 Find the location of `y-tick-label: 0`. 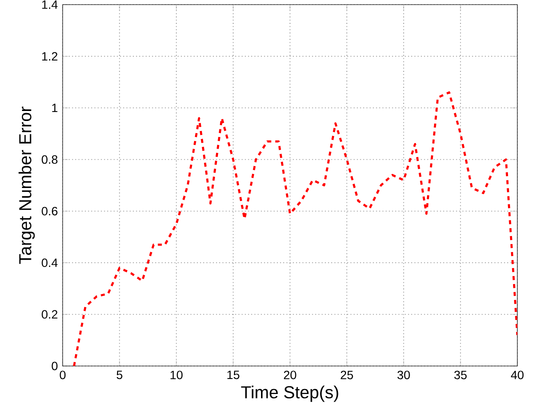

y-tick-label: 0 is located at coordinates (55, 366).